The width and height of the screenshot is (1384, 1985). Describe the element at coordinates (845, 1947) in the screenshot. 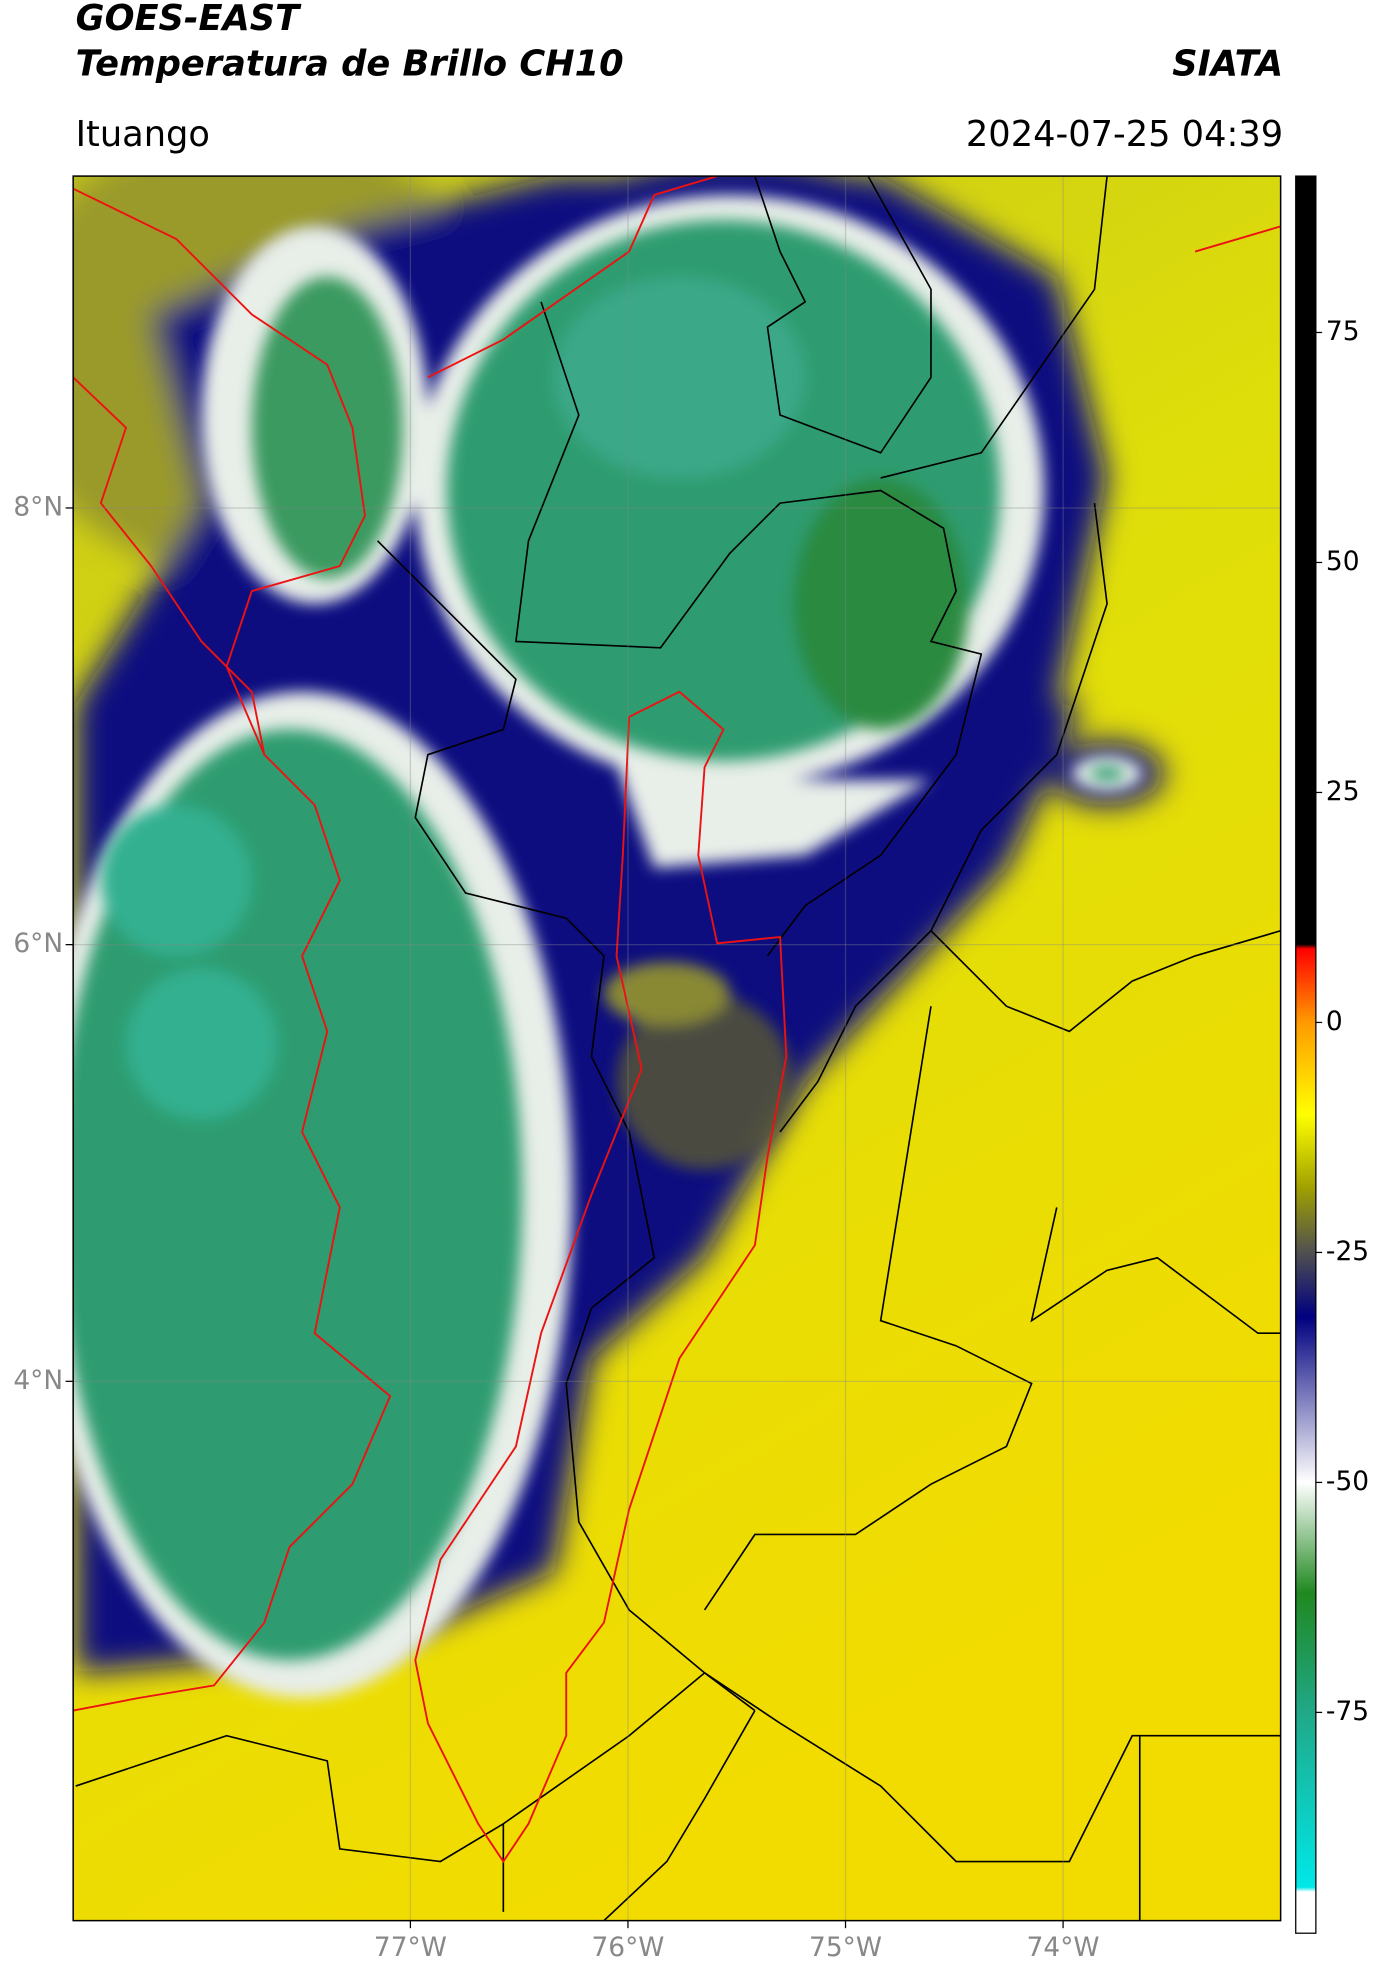

I see `x-tick-label: 75°W` at that location.